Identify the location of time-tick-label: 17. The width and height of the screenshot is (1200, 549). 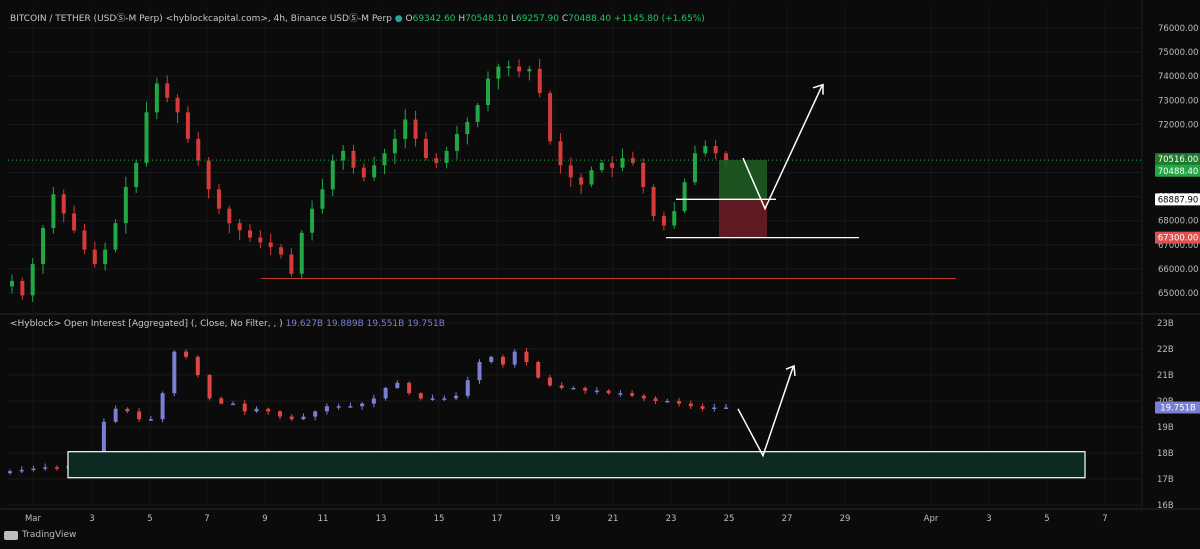
(497, 519).